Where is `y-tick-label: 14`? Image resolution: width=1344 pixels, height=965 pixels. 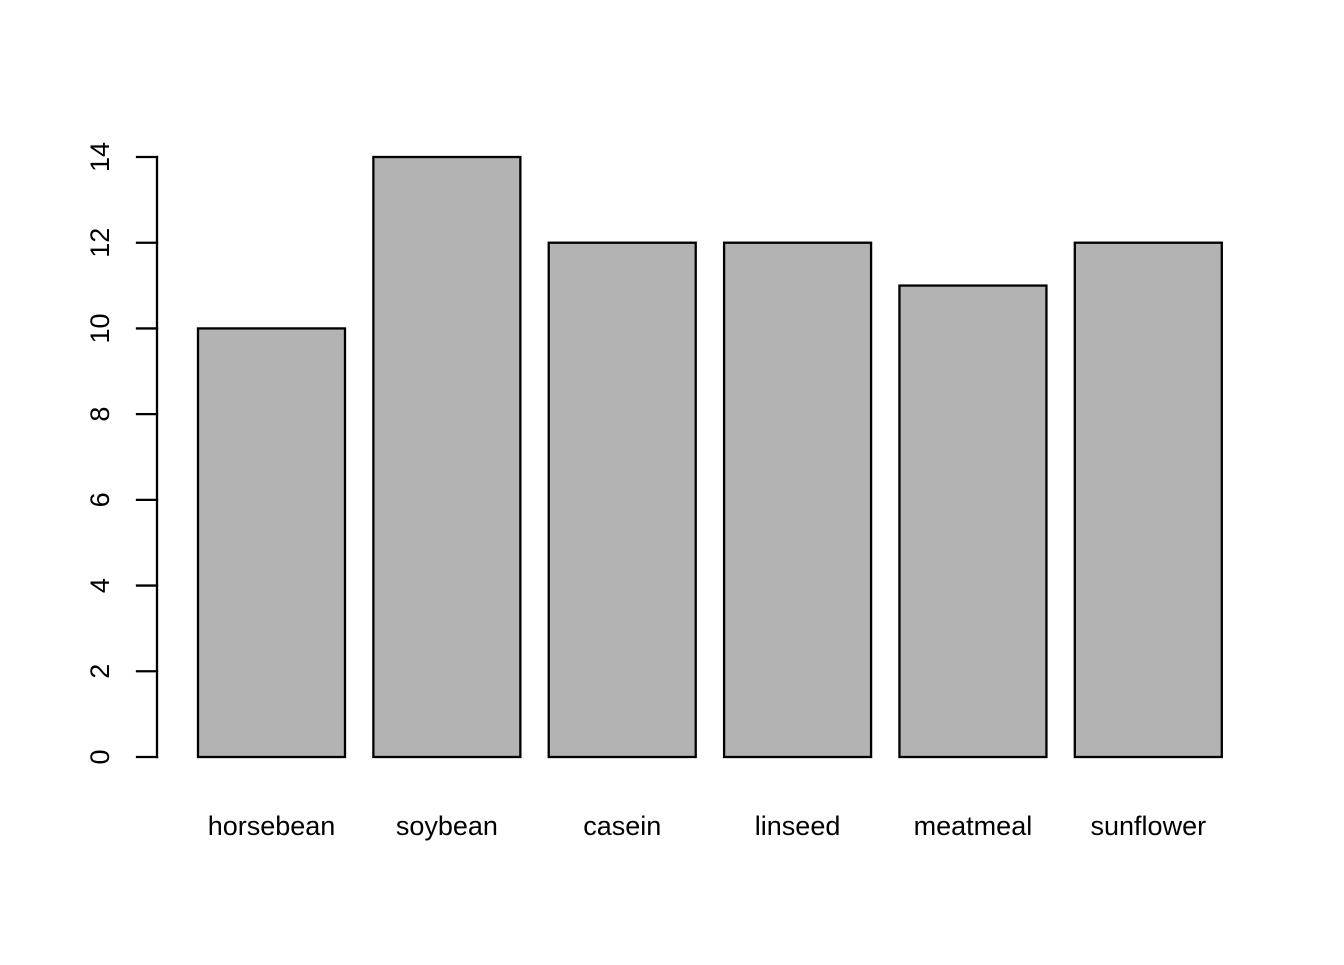
y-tick-label: 14 is located at coordinates (100, 157).